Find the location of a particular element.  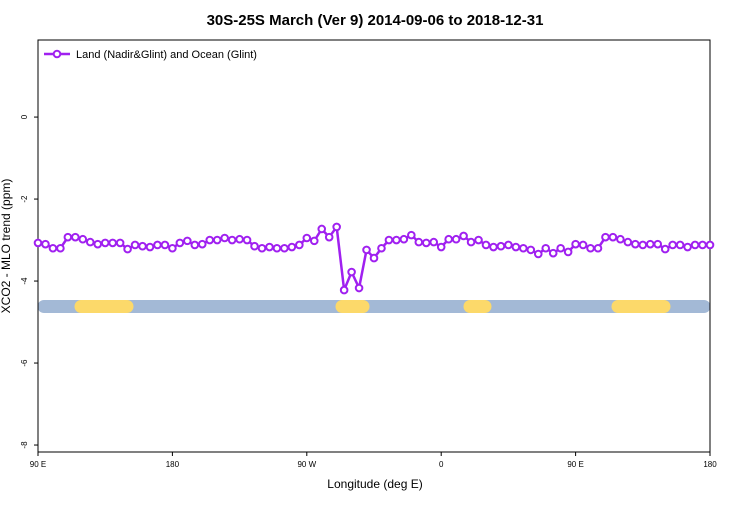

x-tick-label: 0 is located at coordinates (441, 464).